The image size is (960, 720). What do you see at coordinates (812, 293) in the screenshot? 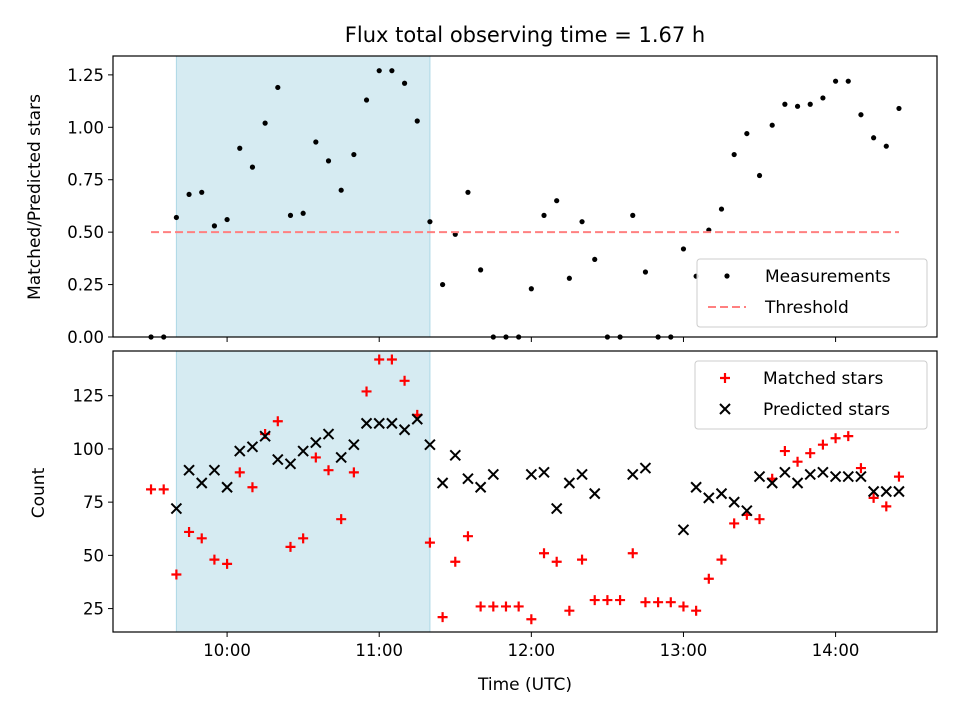
I see `top-legend-box` at bounding box center [812, 293].